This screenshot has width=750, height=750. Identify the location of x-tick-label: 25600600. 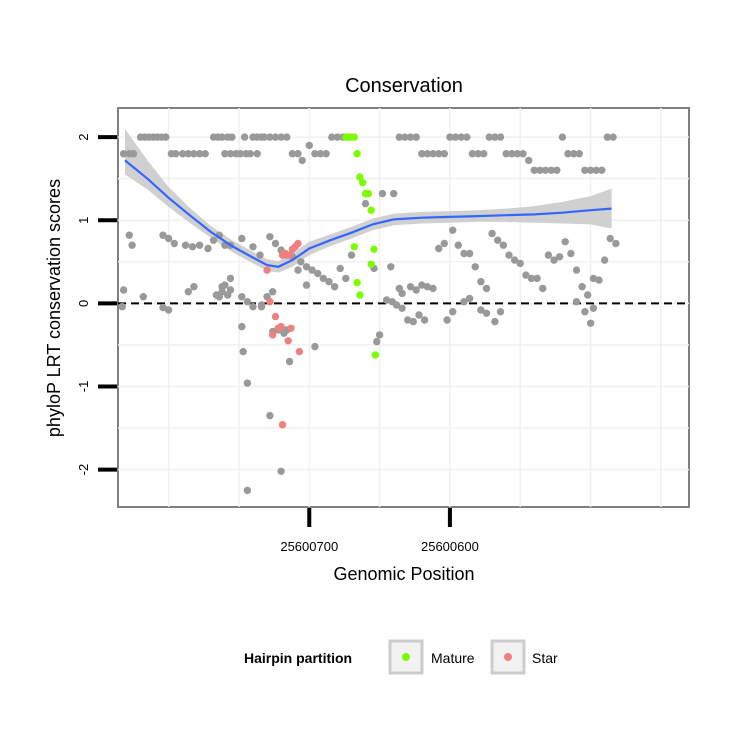
(450, 546).